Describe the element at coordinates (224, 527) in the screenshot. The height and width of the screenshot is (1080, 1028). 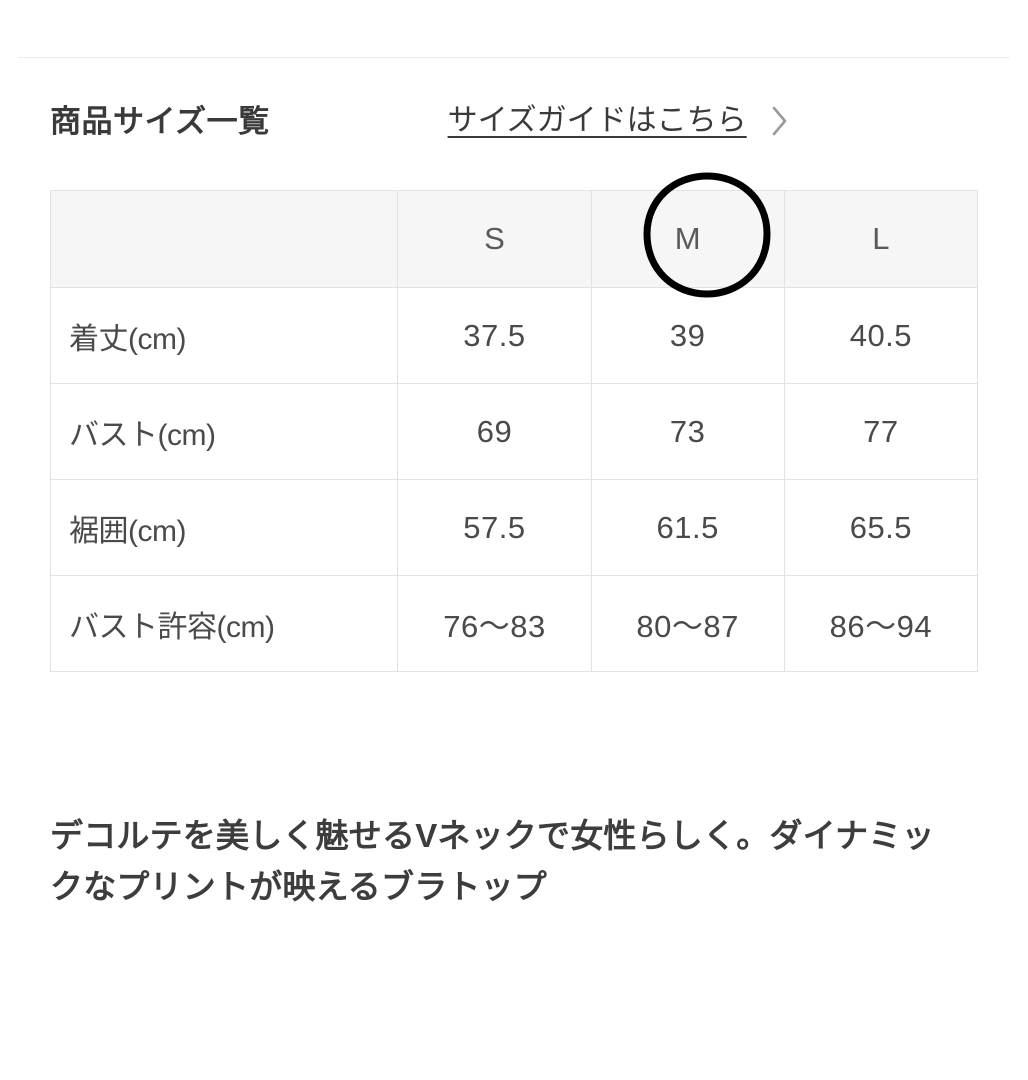
I see `row-label-hem: 裾囲(cm)` at that location.